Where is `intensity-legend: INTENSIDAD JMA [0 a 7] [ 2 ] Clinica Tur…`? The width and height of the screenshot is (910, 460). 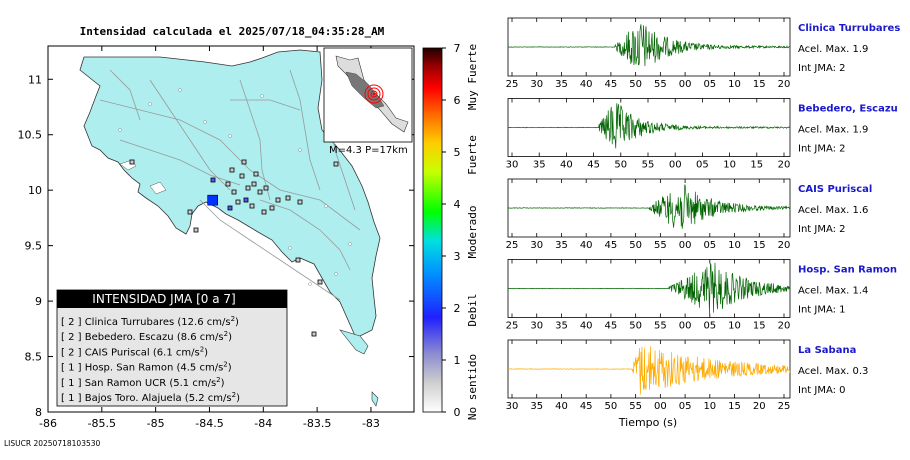
intensity-legend: INTENSIDAD JMA [0 a 7] [ 2 ] Clinica Tur… is located at coordinates (172, 348).